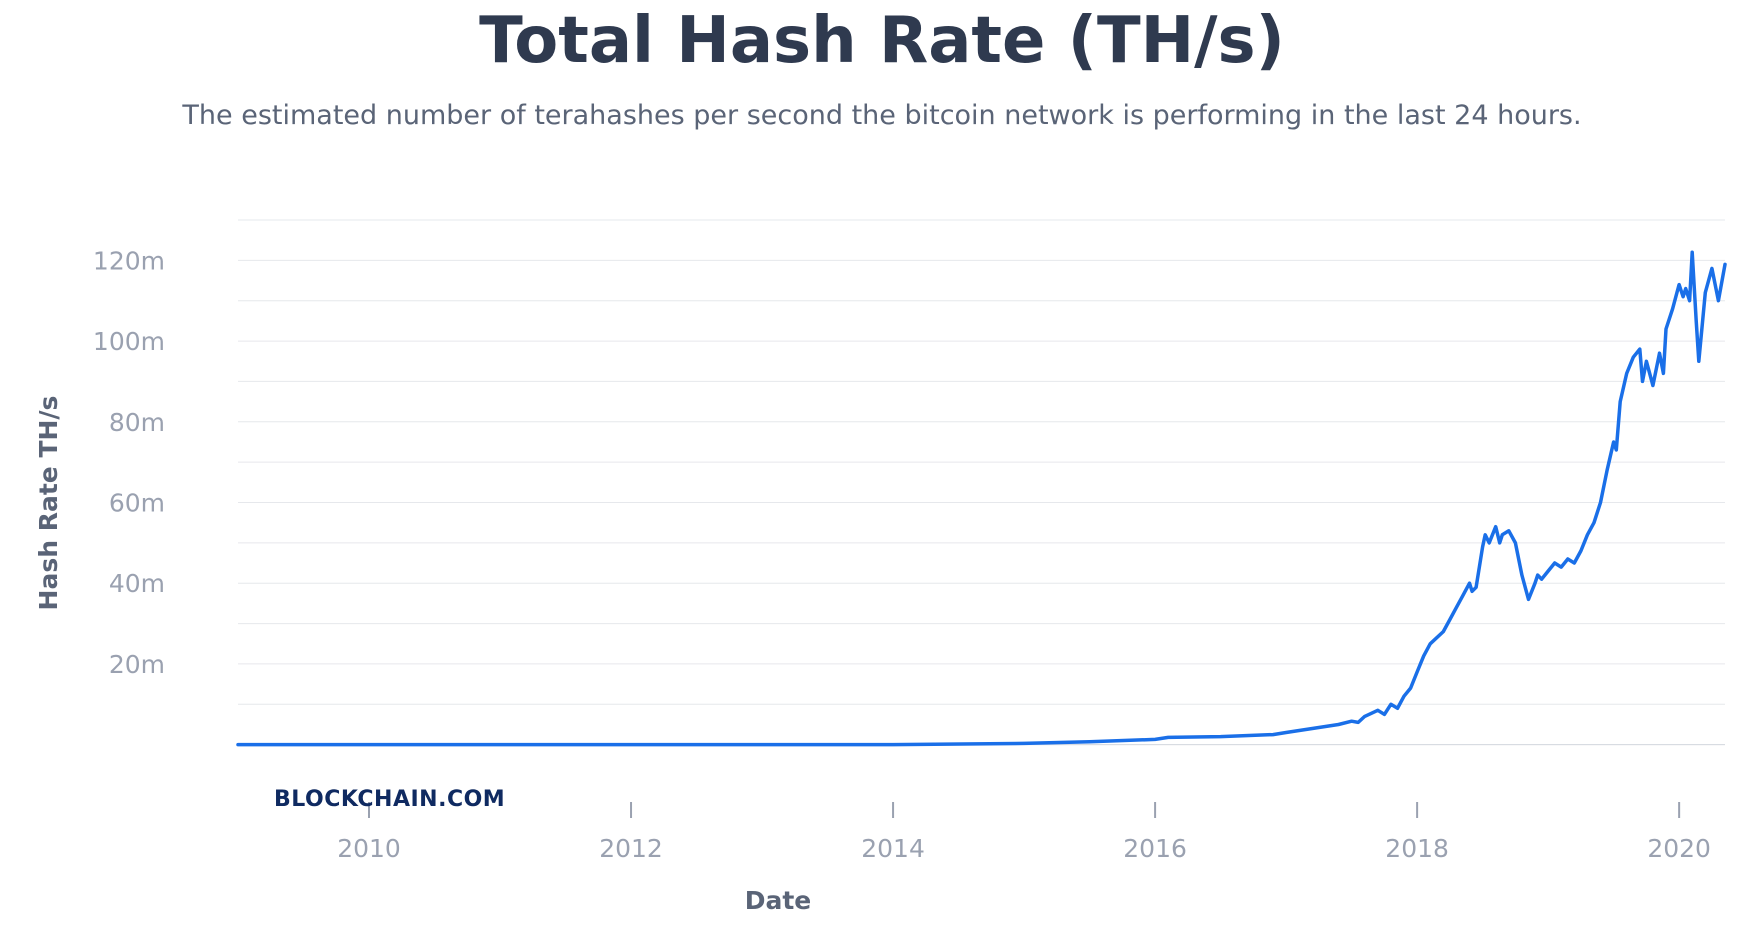  What do you see at coordinates (129, 260) in the screenshot?
I see `y-tick-label: 120m` at bounding box center [129, 260].